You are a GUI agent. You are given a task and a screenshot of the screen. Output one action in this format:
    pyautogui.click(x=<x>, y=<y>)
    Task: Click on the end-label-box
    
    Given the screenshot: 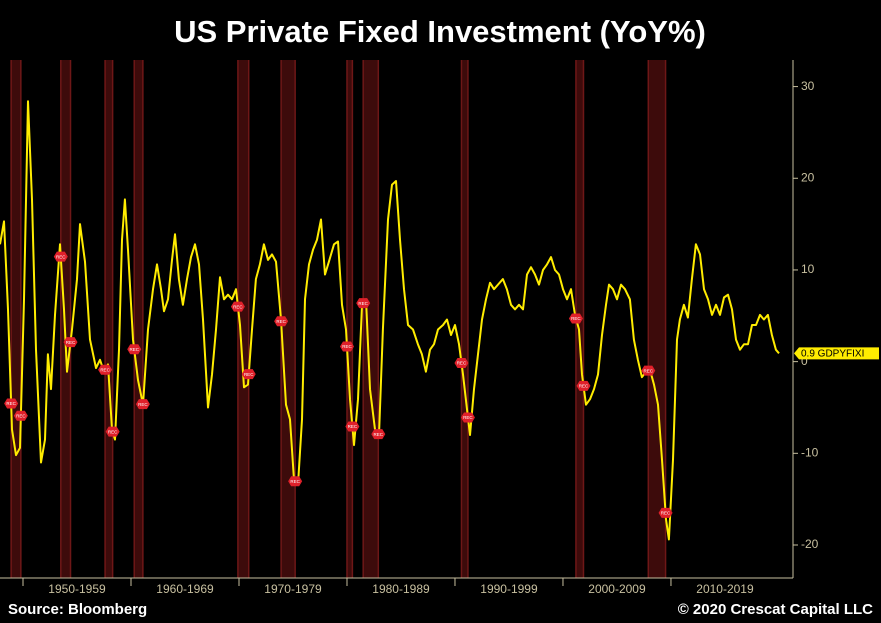 What is the action you would take?
    pyautogui.click(x=836, y=353)
    